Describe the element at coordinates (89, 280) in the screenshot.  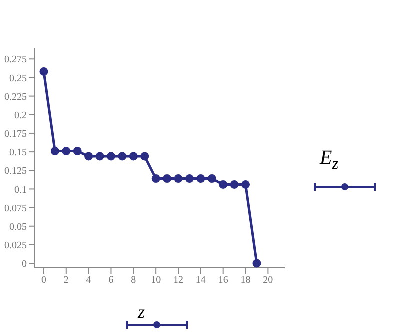
I see `x-tick-label: 4` at that location.